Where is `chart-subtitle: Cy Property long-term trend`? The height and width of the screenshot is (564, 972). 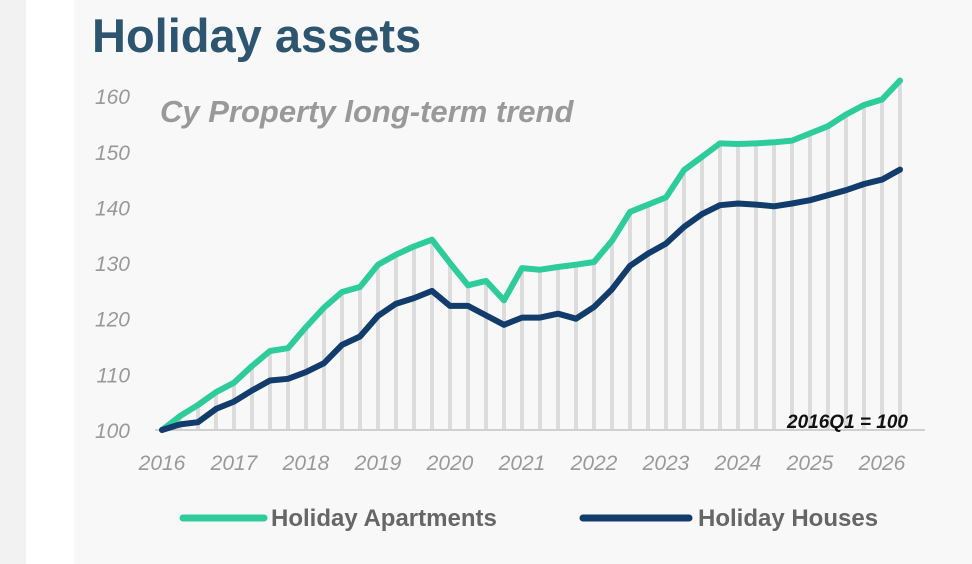 chart-subtitle: Cy Property long-term trend is located at coordinates (367, 111).